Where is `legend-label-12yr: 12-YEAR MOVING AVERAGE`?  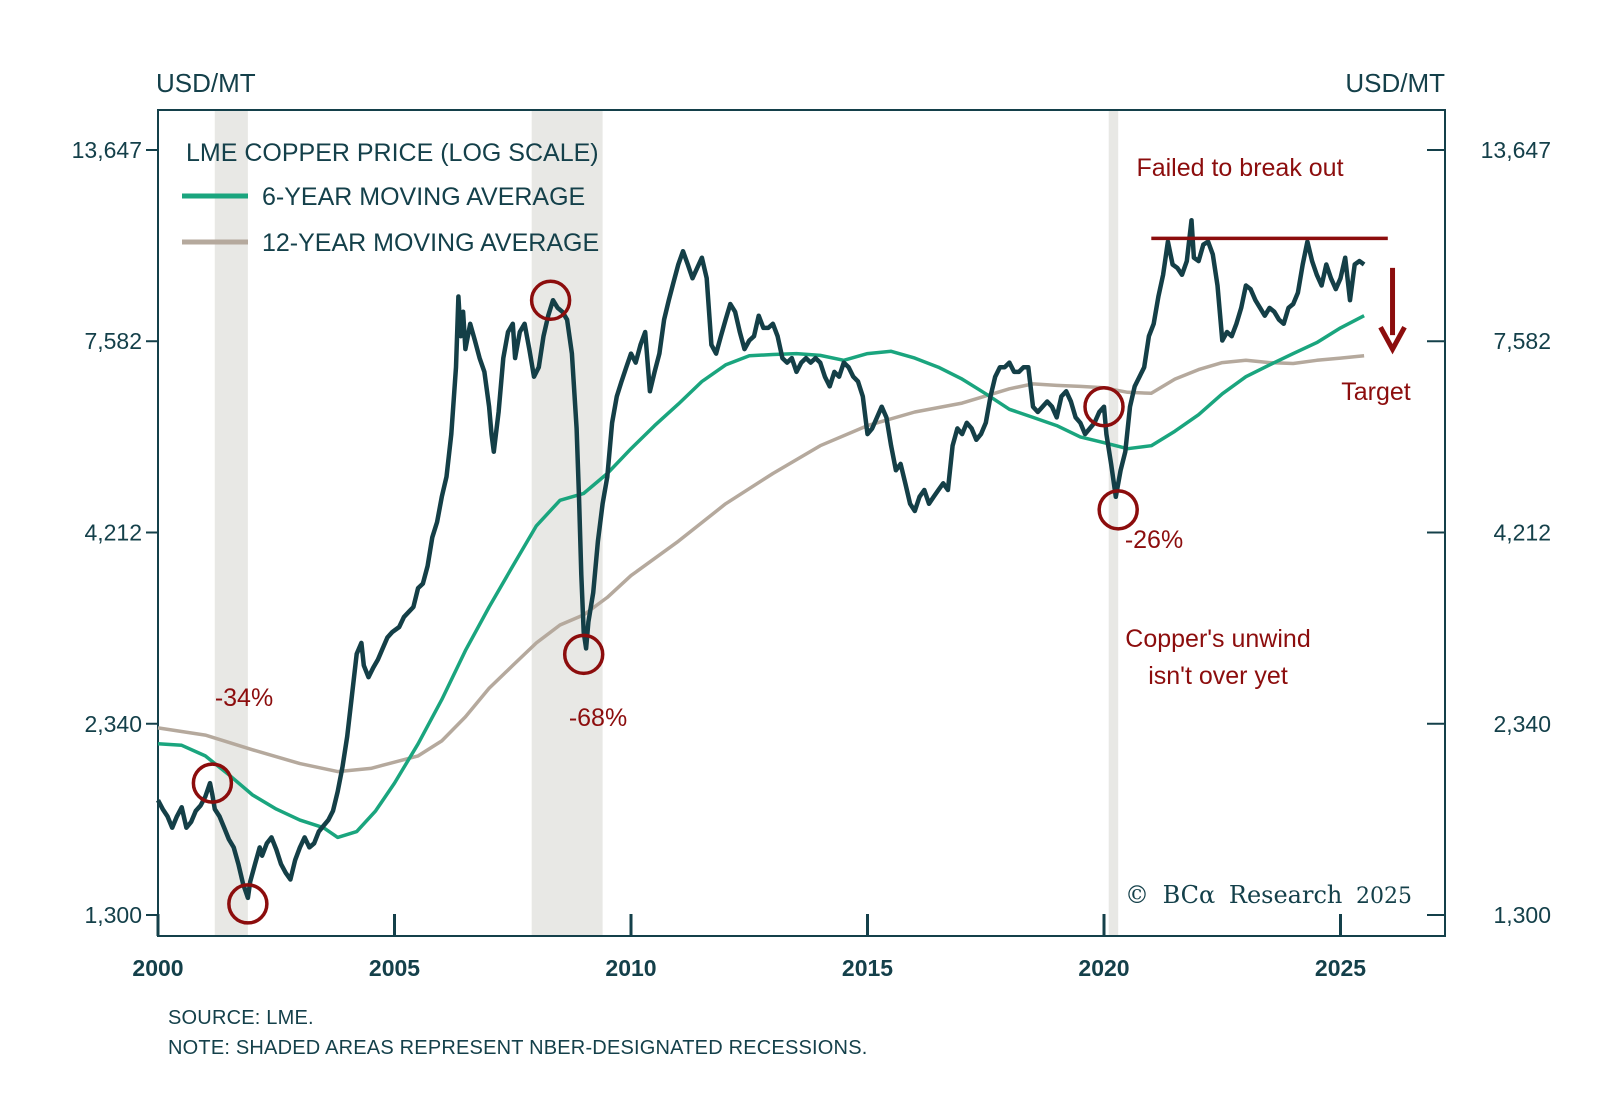
legend-label-12yr: 12-YEAR MOVING AVERAGE is located at coordinates (430, 243).